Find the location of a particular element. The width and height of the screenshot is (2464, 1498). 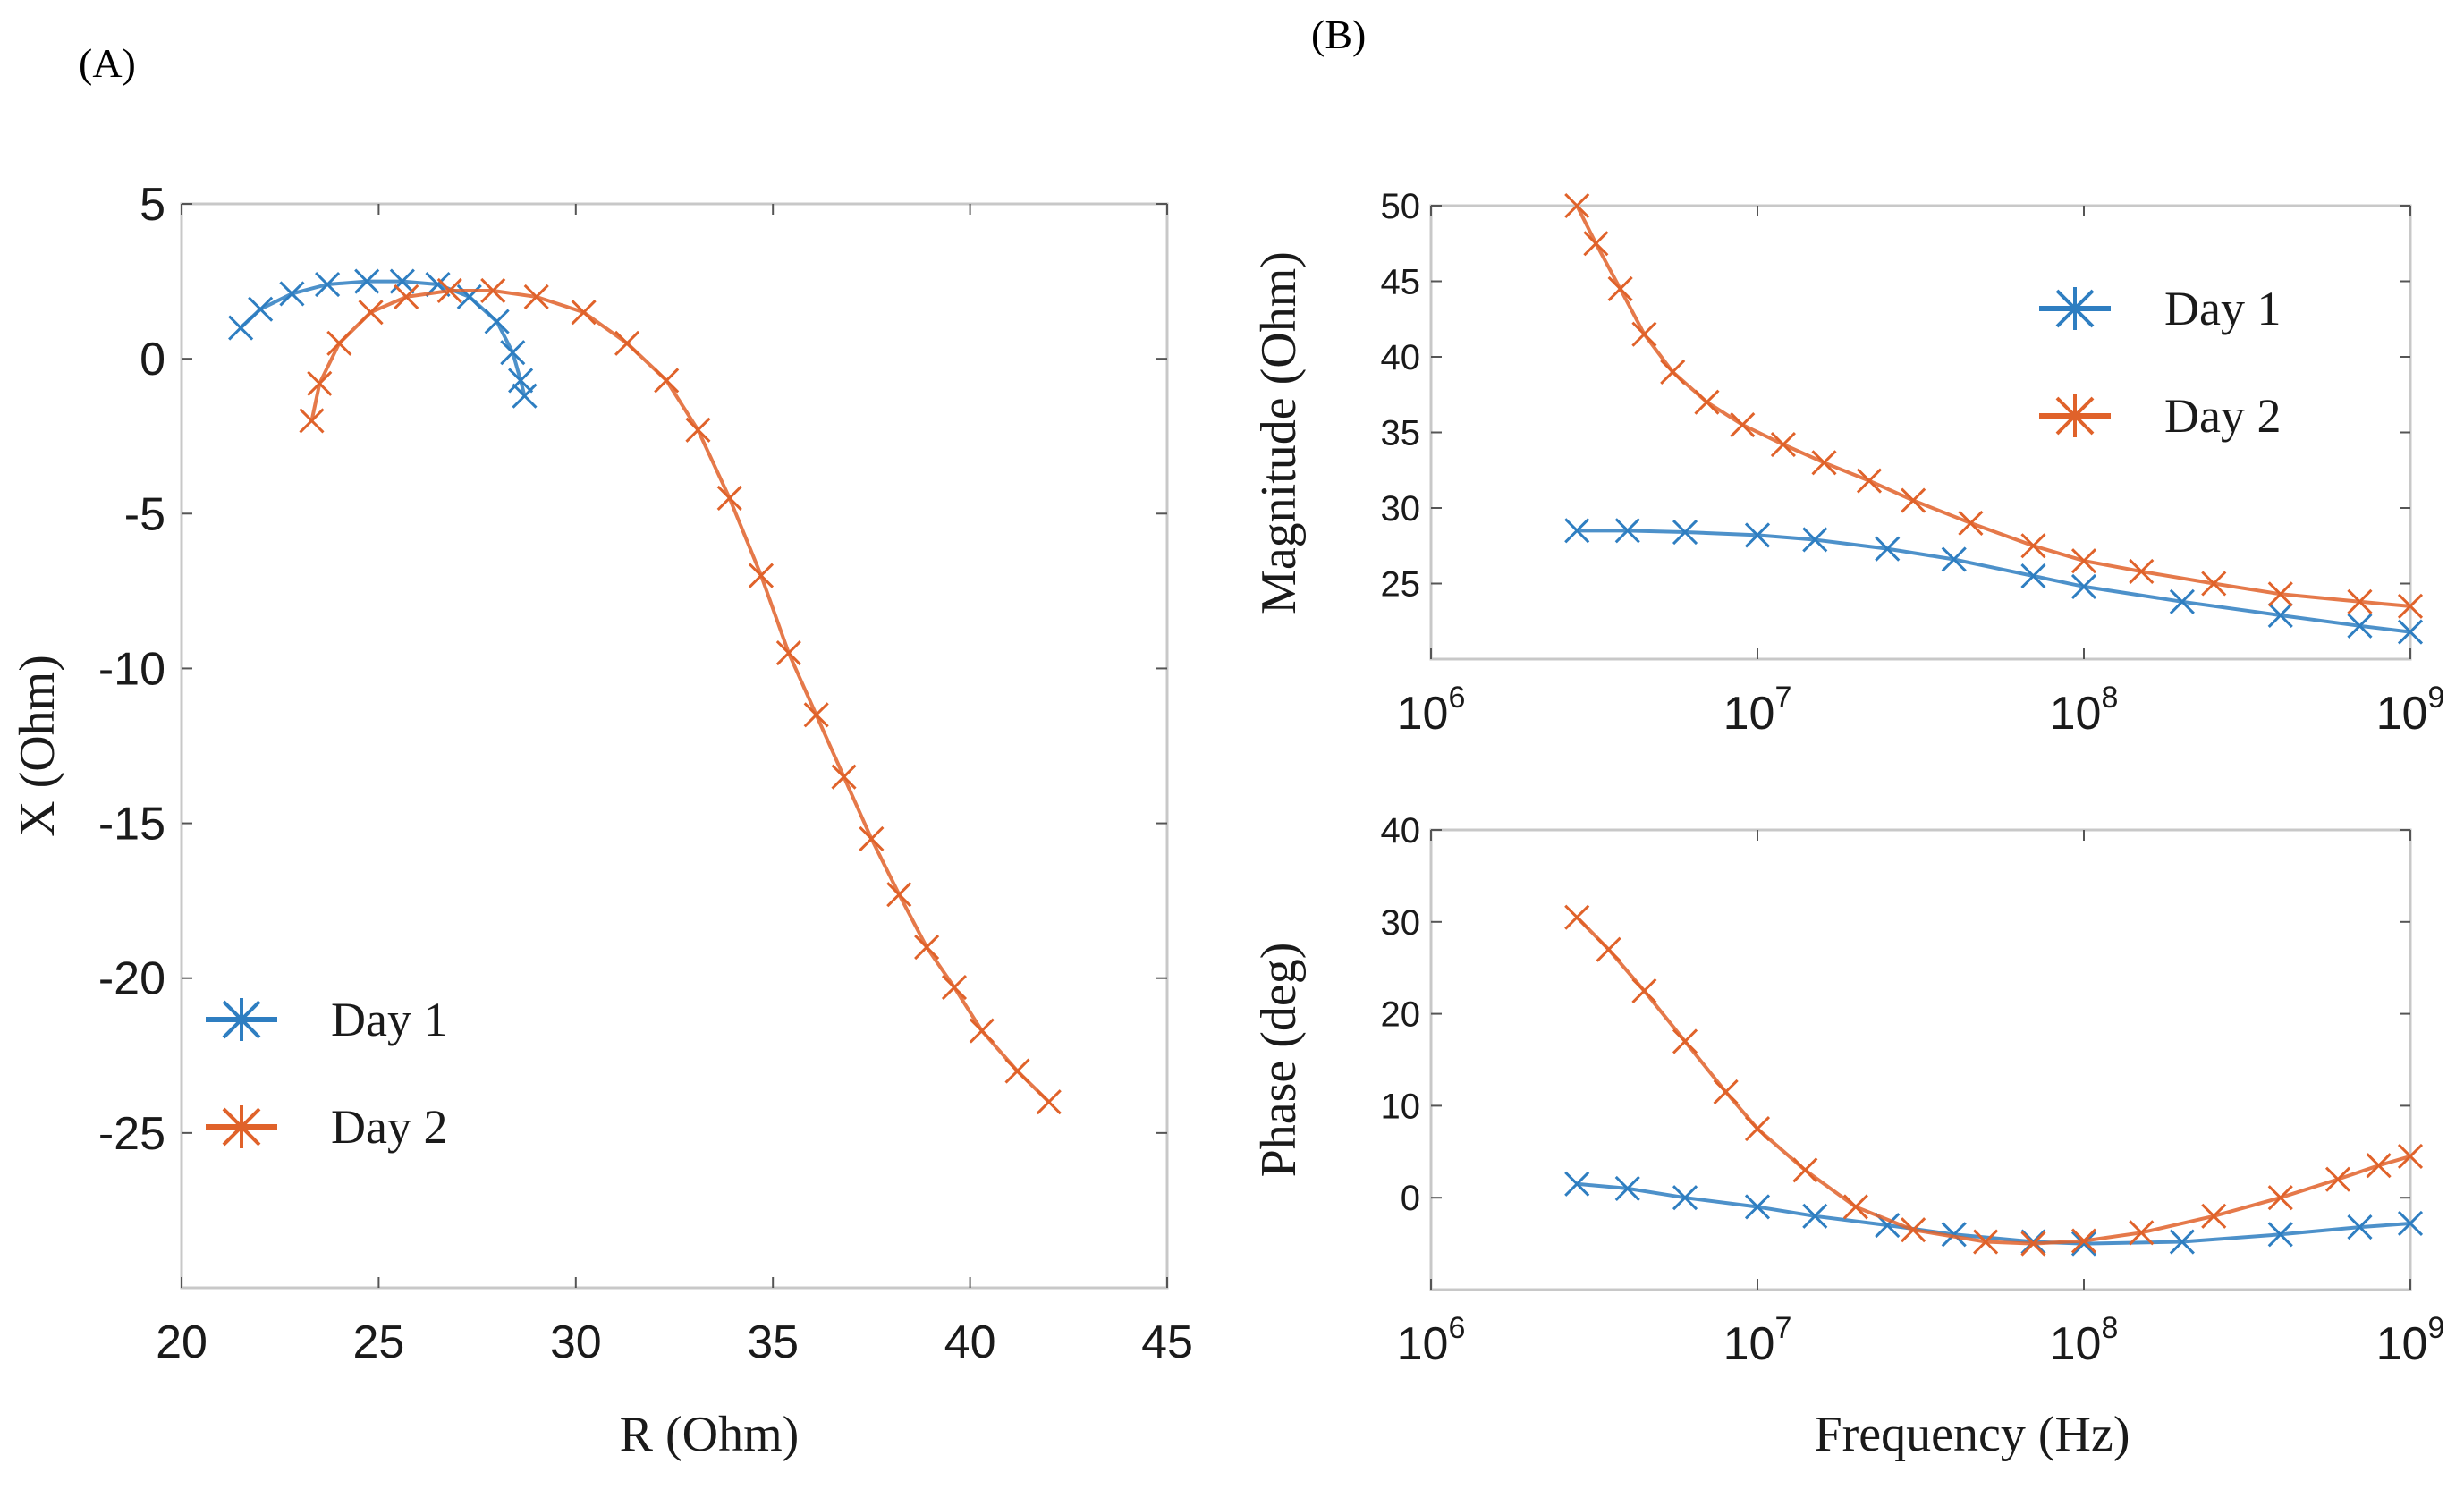

legend-item: Day 2 is located at coordinates (326, 1127).